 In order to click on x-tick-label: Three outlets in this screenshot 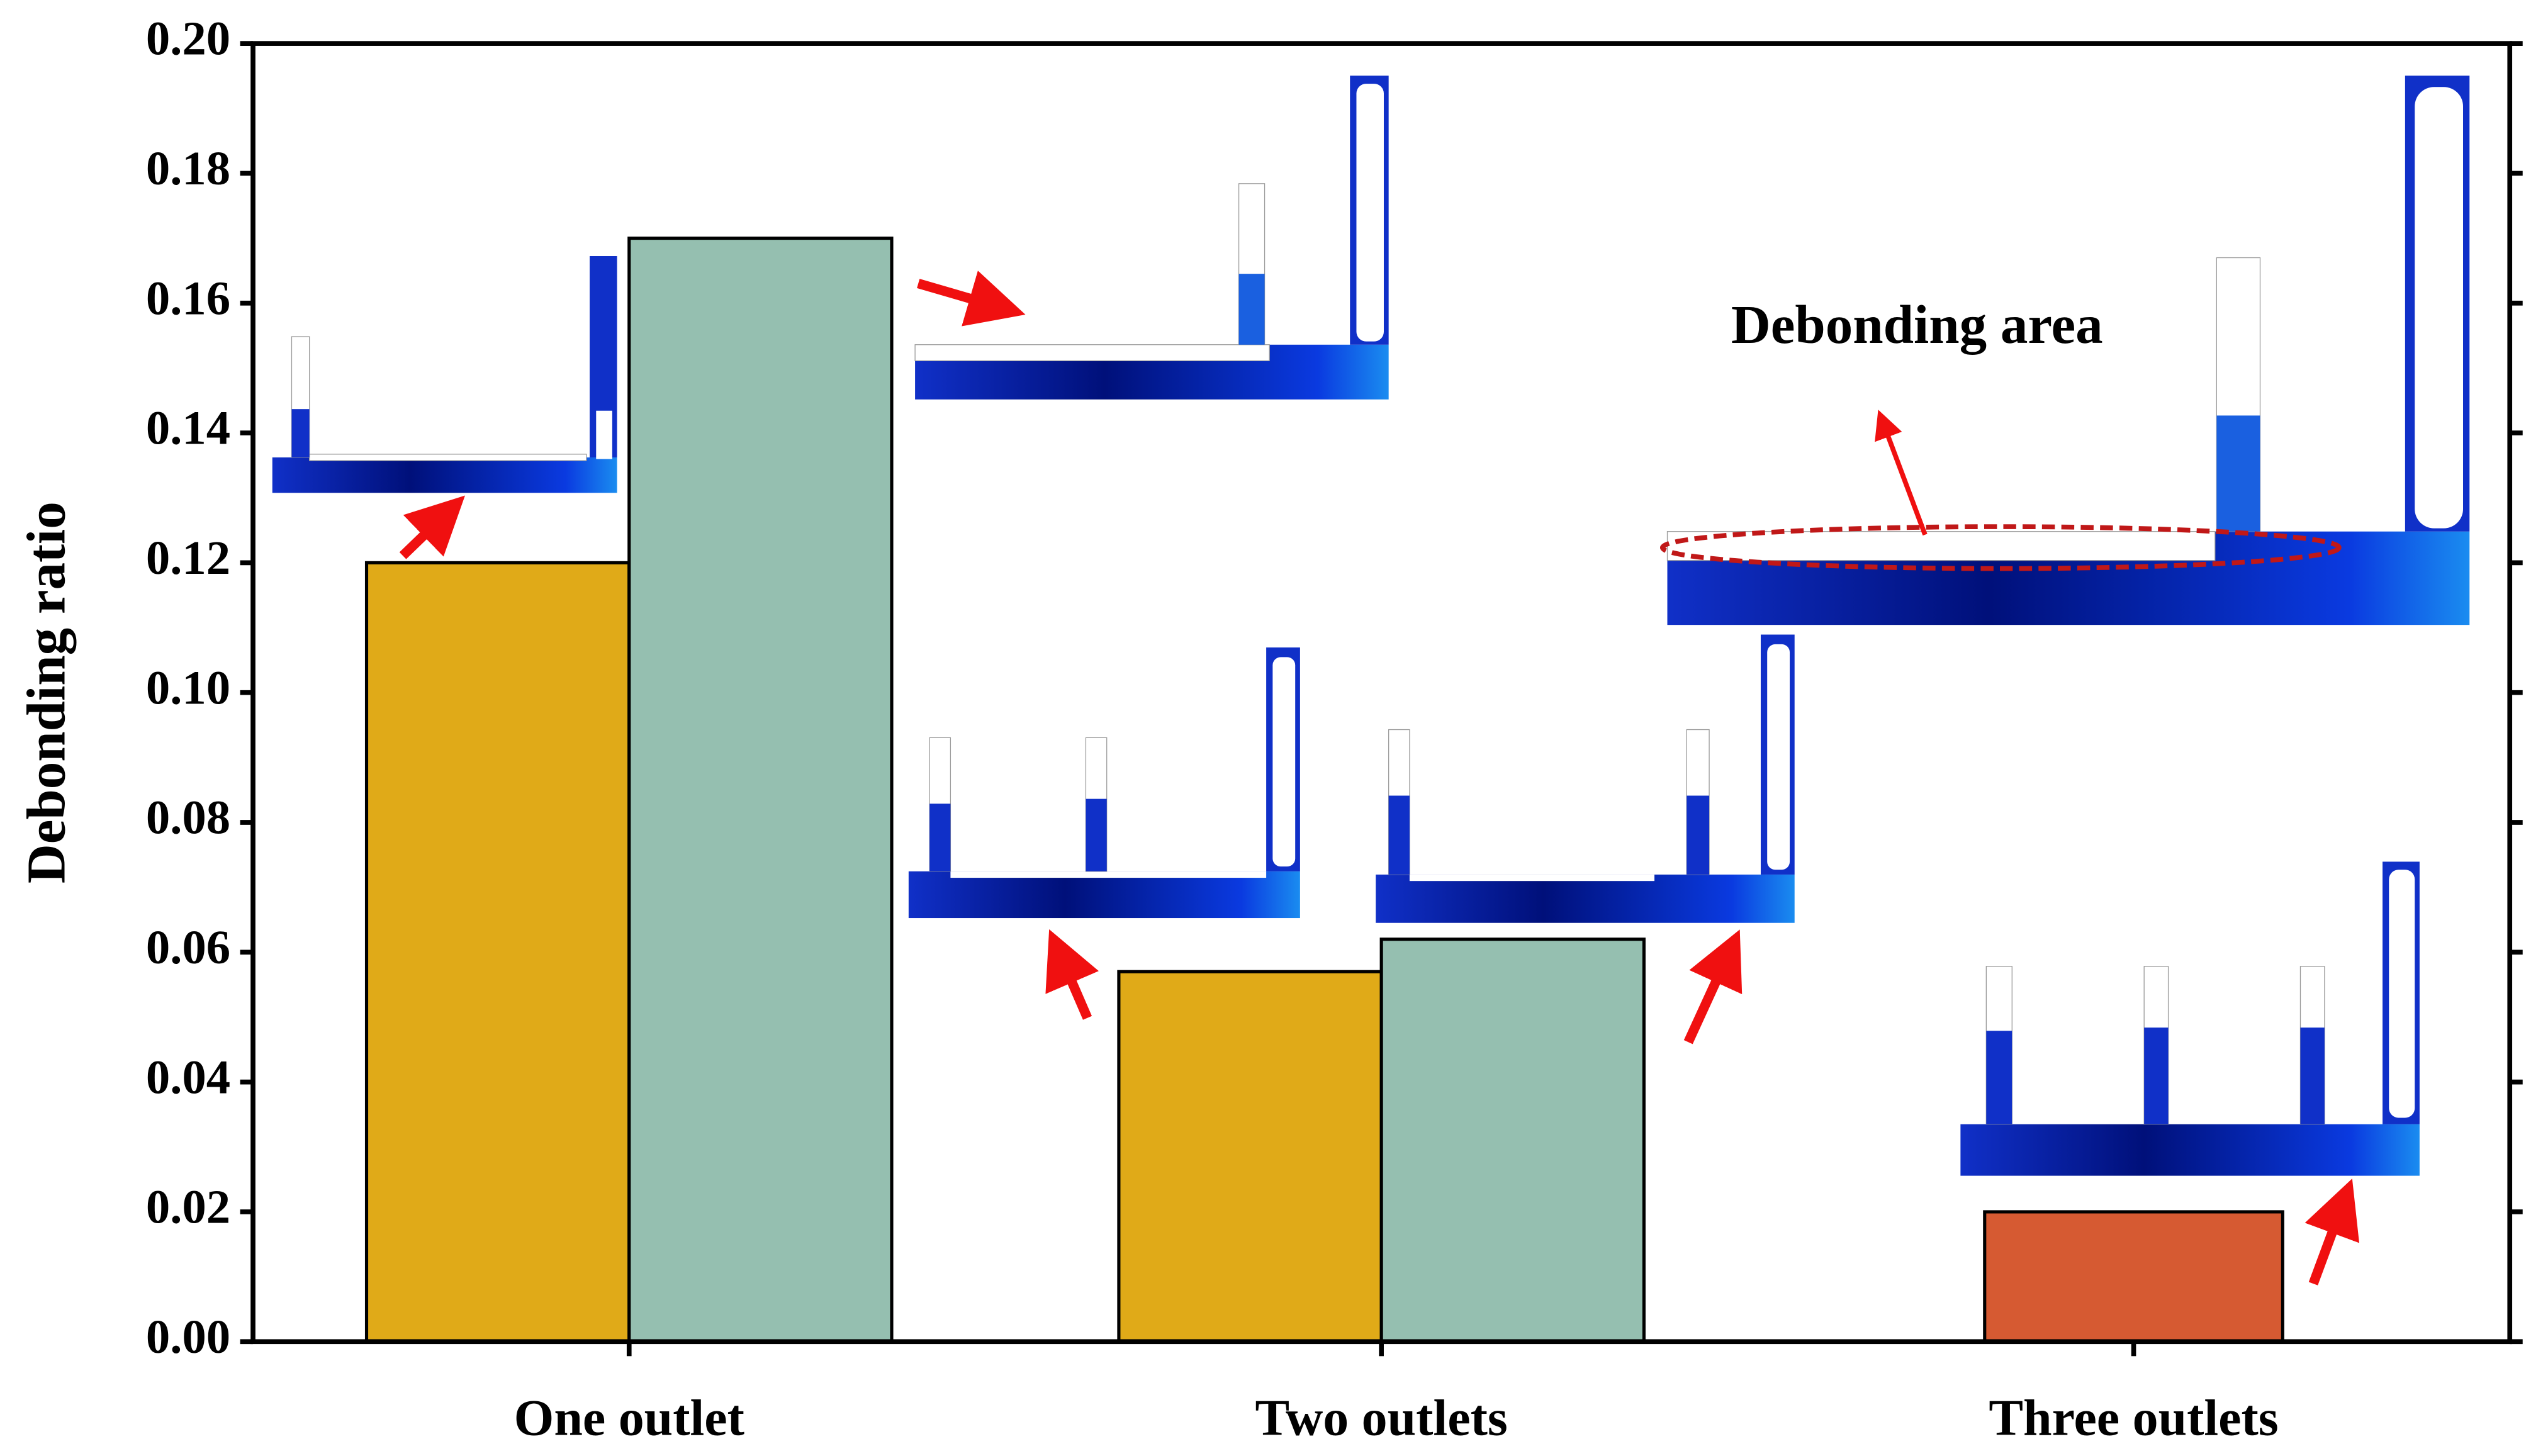, I will do `click(2133, 1418)`.